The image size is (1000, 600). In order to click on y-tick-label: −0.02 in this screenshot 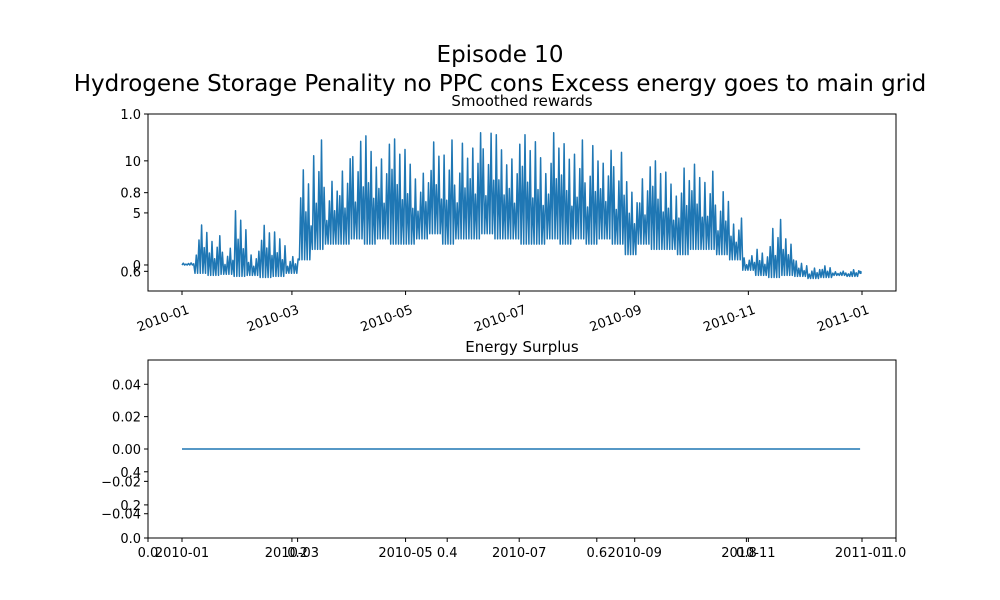, I will do `click(121, 482)`.